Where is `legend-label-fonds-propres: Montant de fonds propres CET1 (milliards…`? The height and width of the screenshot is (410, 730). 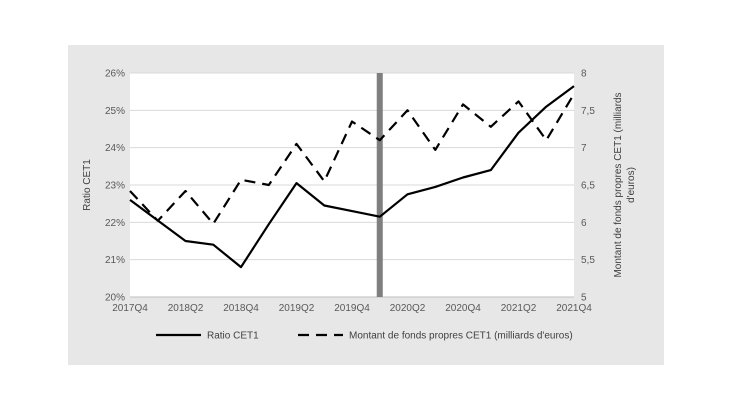
legend-label-fonds-propres: Montant de fonds propres CET1 (milliards… is located at coordinates (461, 336).